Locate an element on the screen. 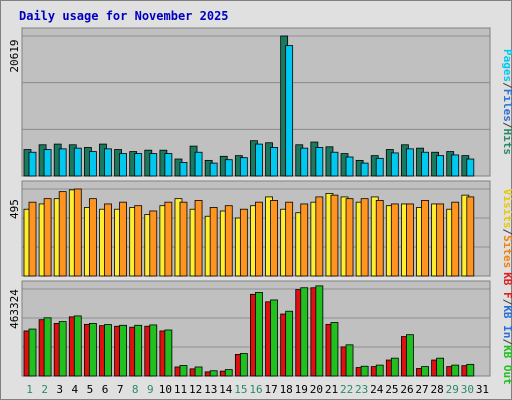  x-tick-label: 2 is located at coordinates (44, 389).